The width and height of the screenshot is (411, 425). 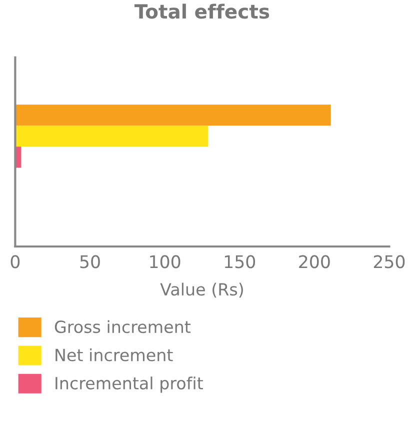 What do you see at coordinates (201, 290) in the screenshot?
I see `x-axis-title: Value (Rs)` at bounding box center [201, 290].